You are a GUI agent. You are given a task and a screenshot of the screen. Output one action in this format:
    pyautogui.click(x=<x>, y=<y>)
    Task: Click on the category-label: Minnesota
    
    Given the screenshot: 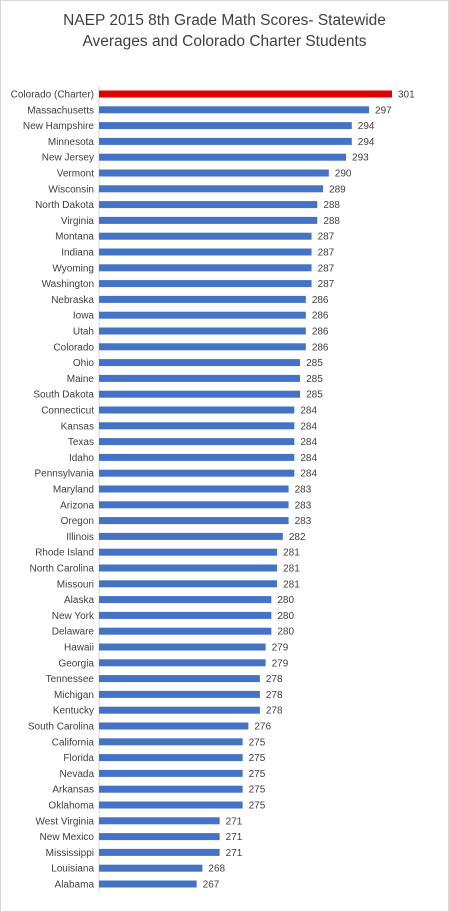 What is the action you would take?
    pyautogui.click(x=71, y=142)
    